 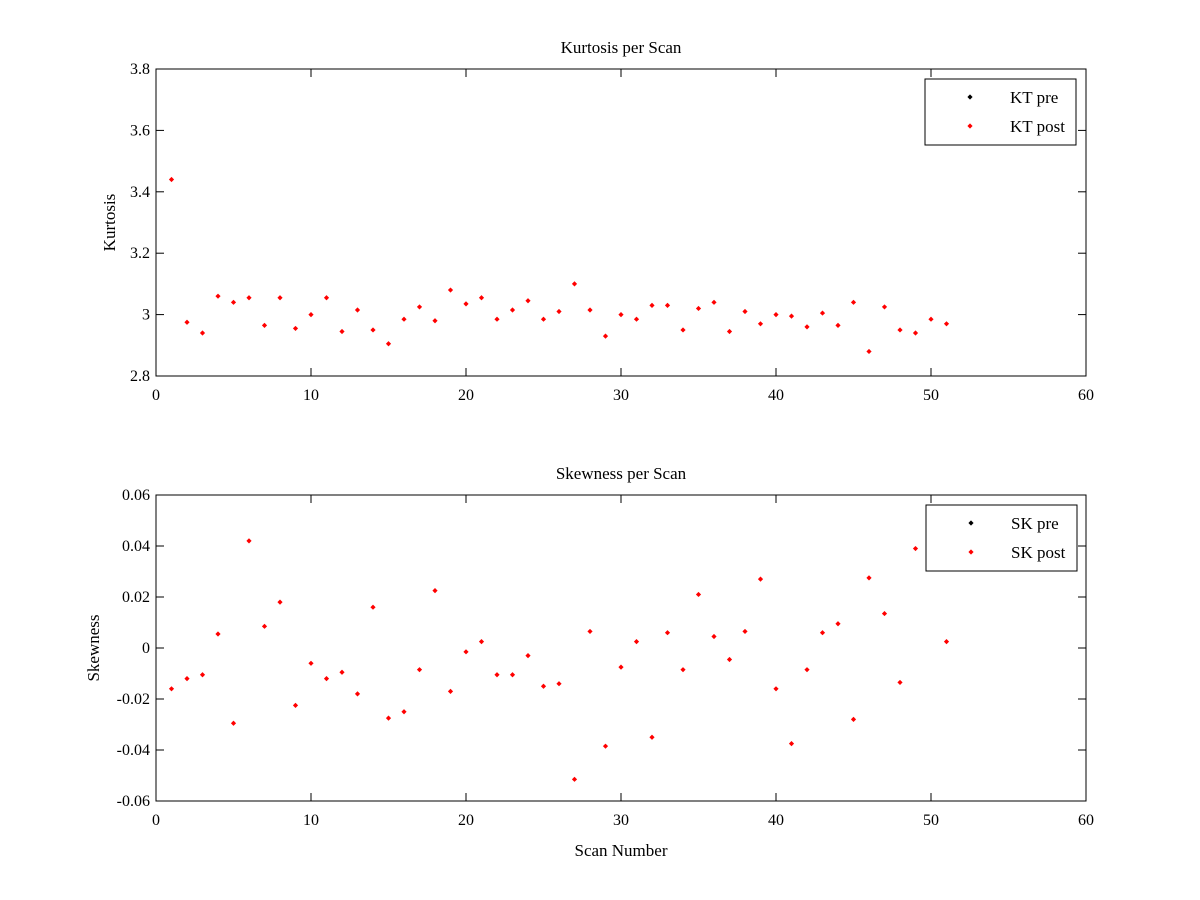 I want to click on legend: KT pre KT post, so click(x=1000, y=112).